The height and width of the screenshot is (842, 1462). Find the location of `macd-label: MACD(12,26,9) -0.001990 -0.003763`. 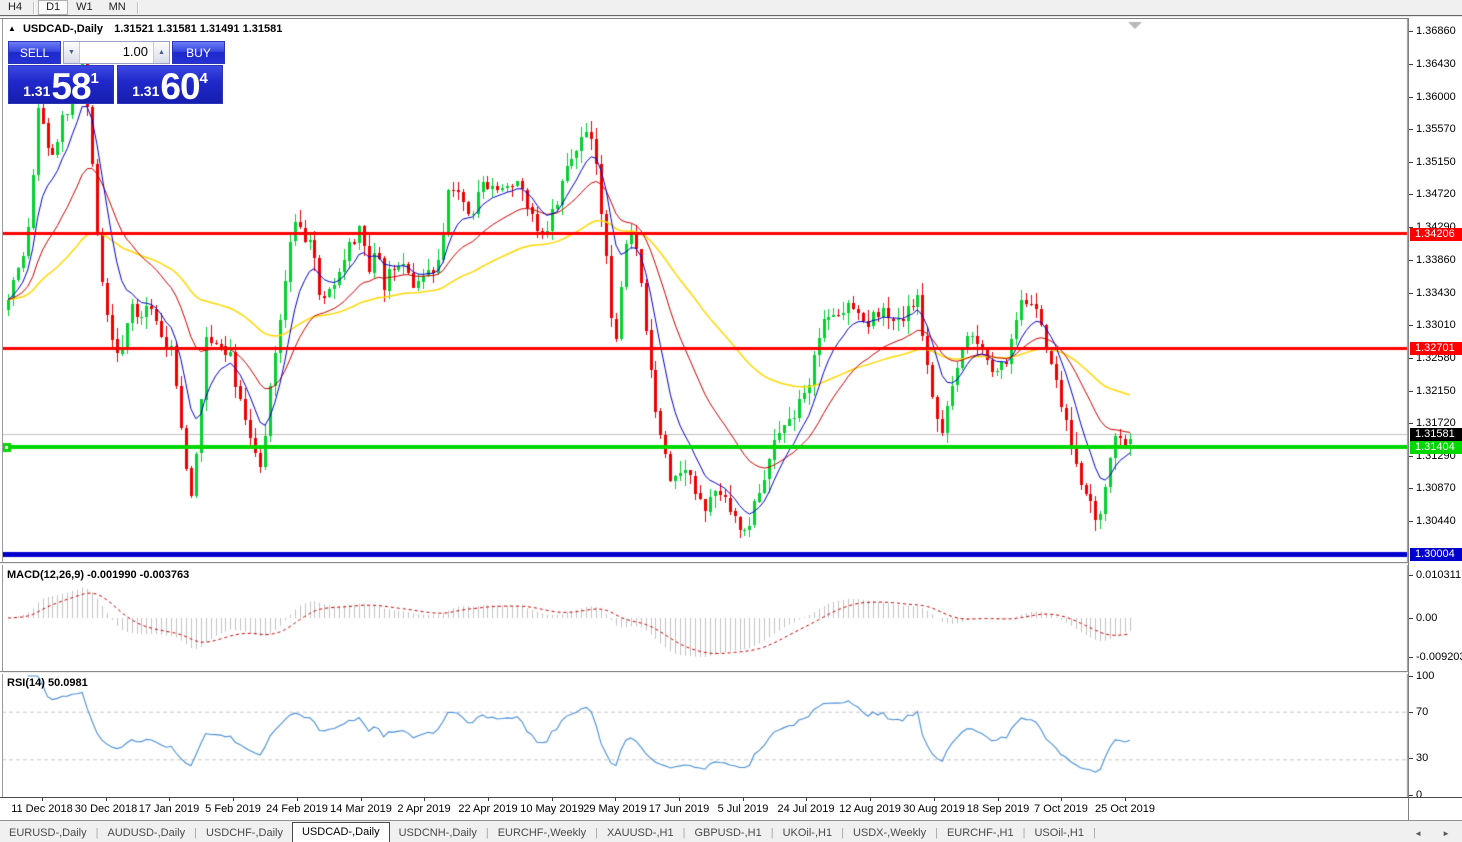

macd-label: MACD(12,26,9) -0.001990 -0.003763 is located at coordinates (98, 575).